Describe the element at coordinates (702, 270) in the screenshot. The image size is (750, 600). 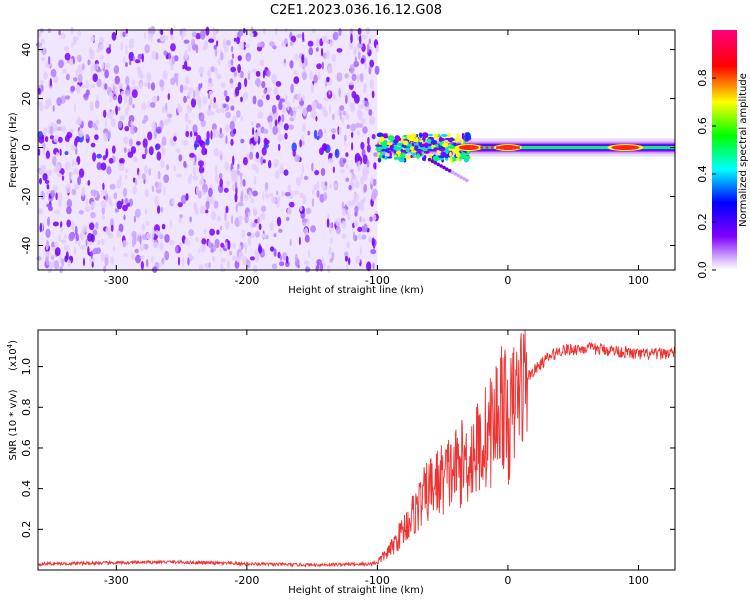
I see `colorbar-tick-label: 0.0` at that location.